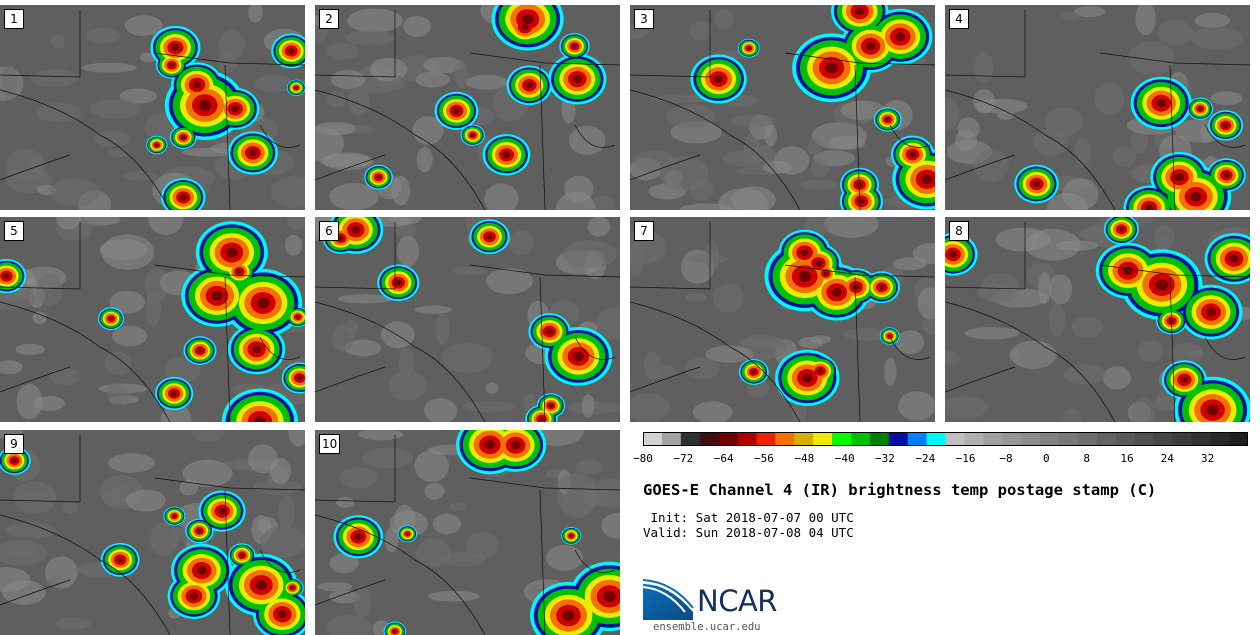 The width and height of the screenshot is (1260, 635). What do you see at coordinates (844, 458) in the screenshot?
I see `colorbar-tick-label: −40` at bounding box center [844, 458].